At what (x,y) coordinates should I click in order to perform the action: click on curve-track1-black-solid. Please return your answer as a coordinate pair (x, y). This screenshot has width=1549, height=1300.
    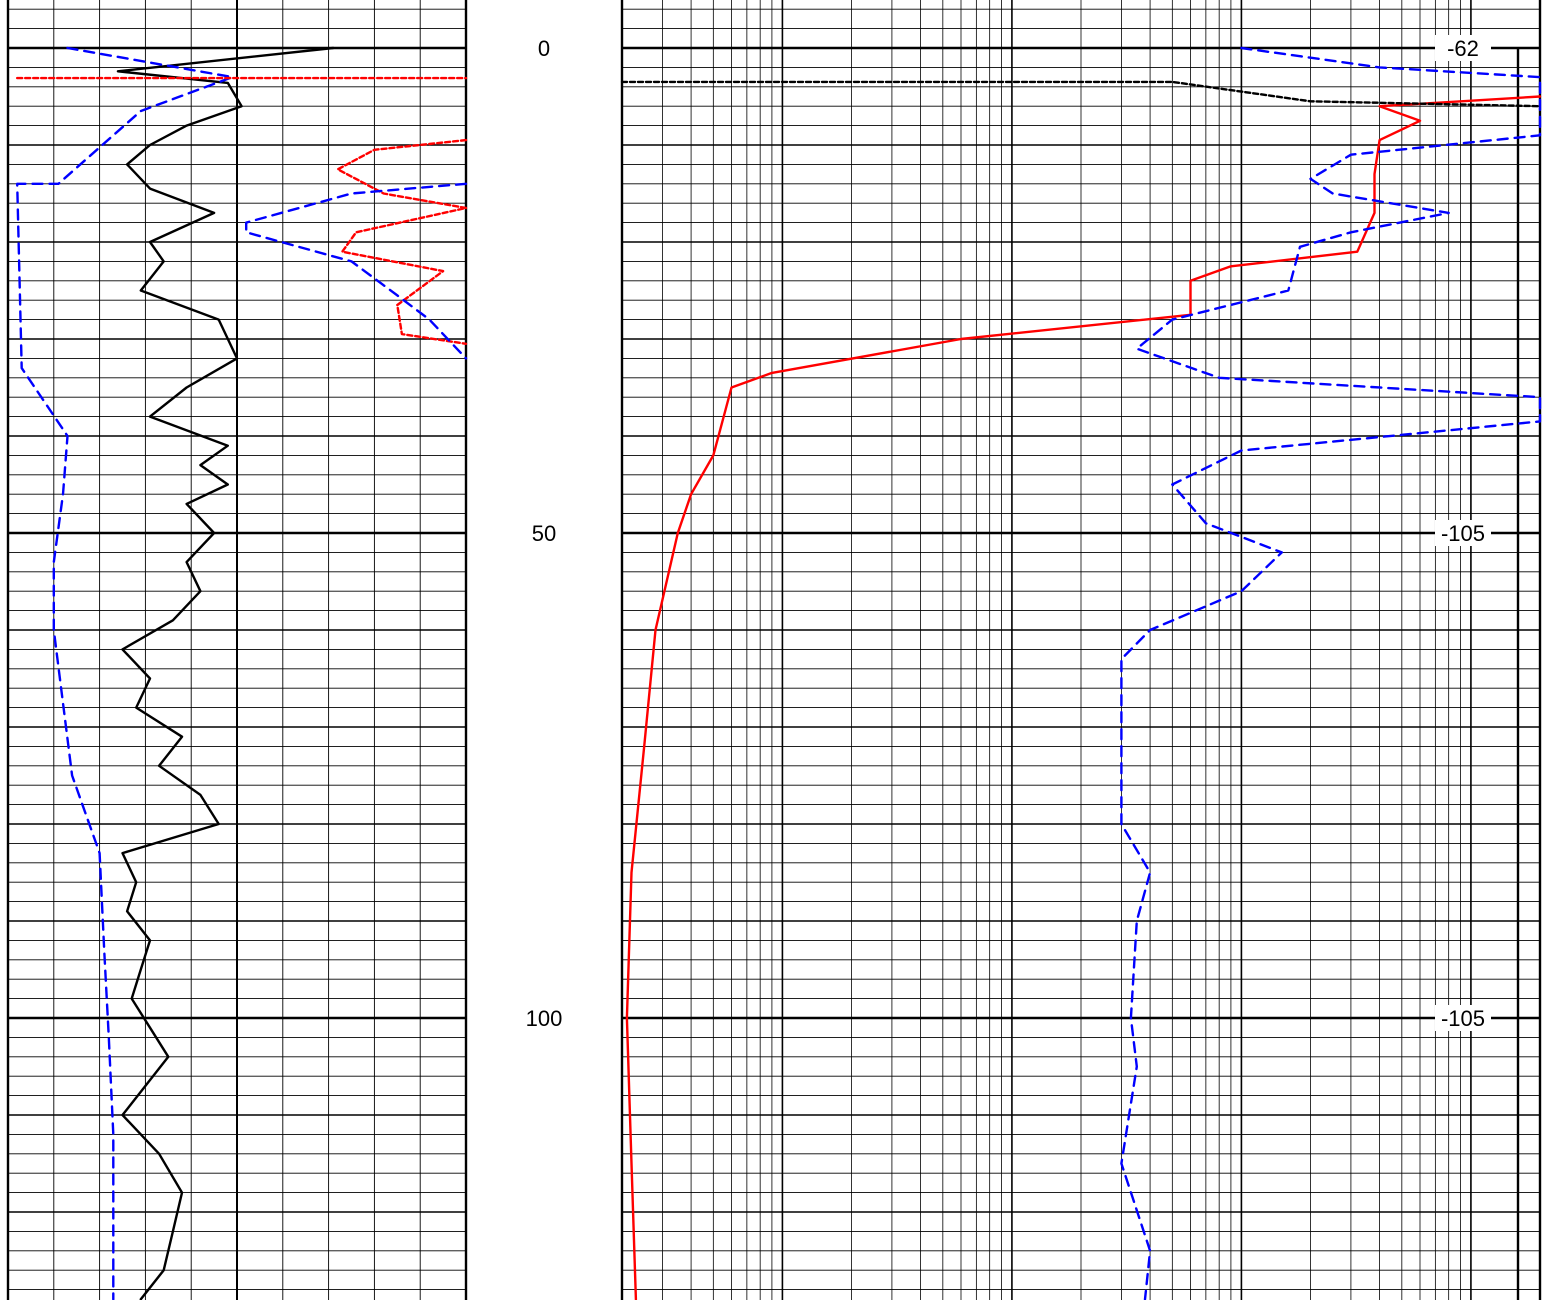
    Looking at the image, I should click on (225, 673).